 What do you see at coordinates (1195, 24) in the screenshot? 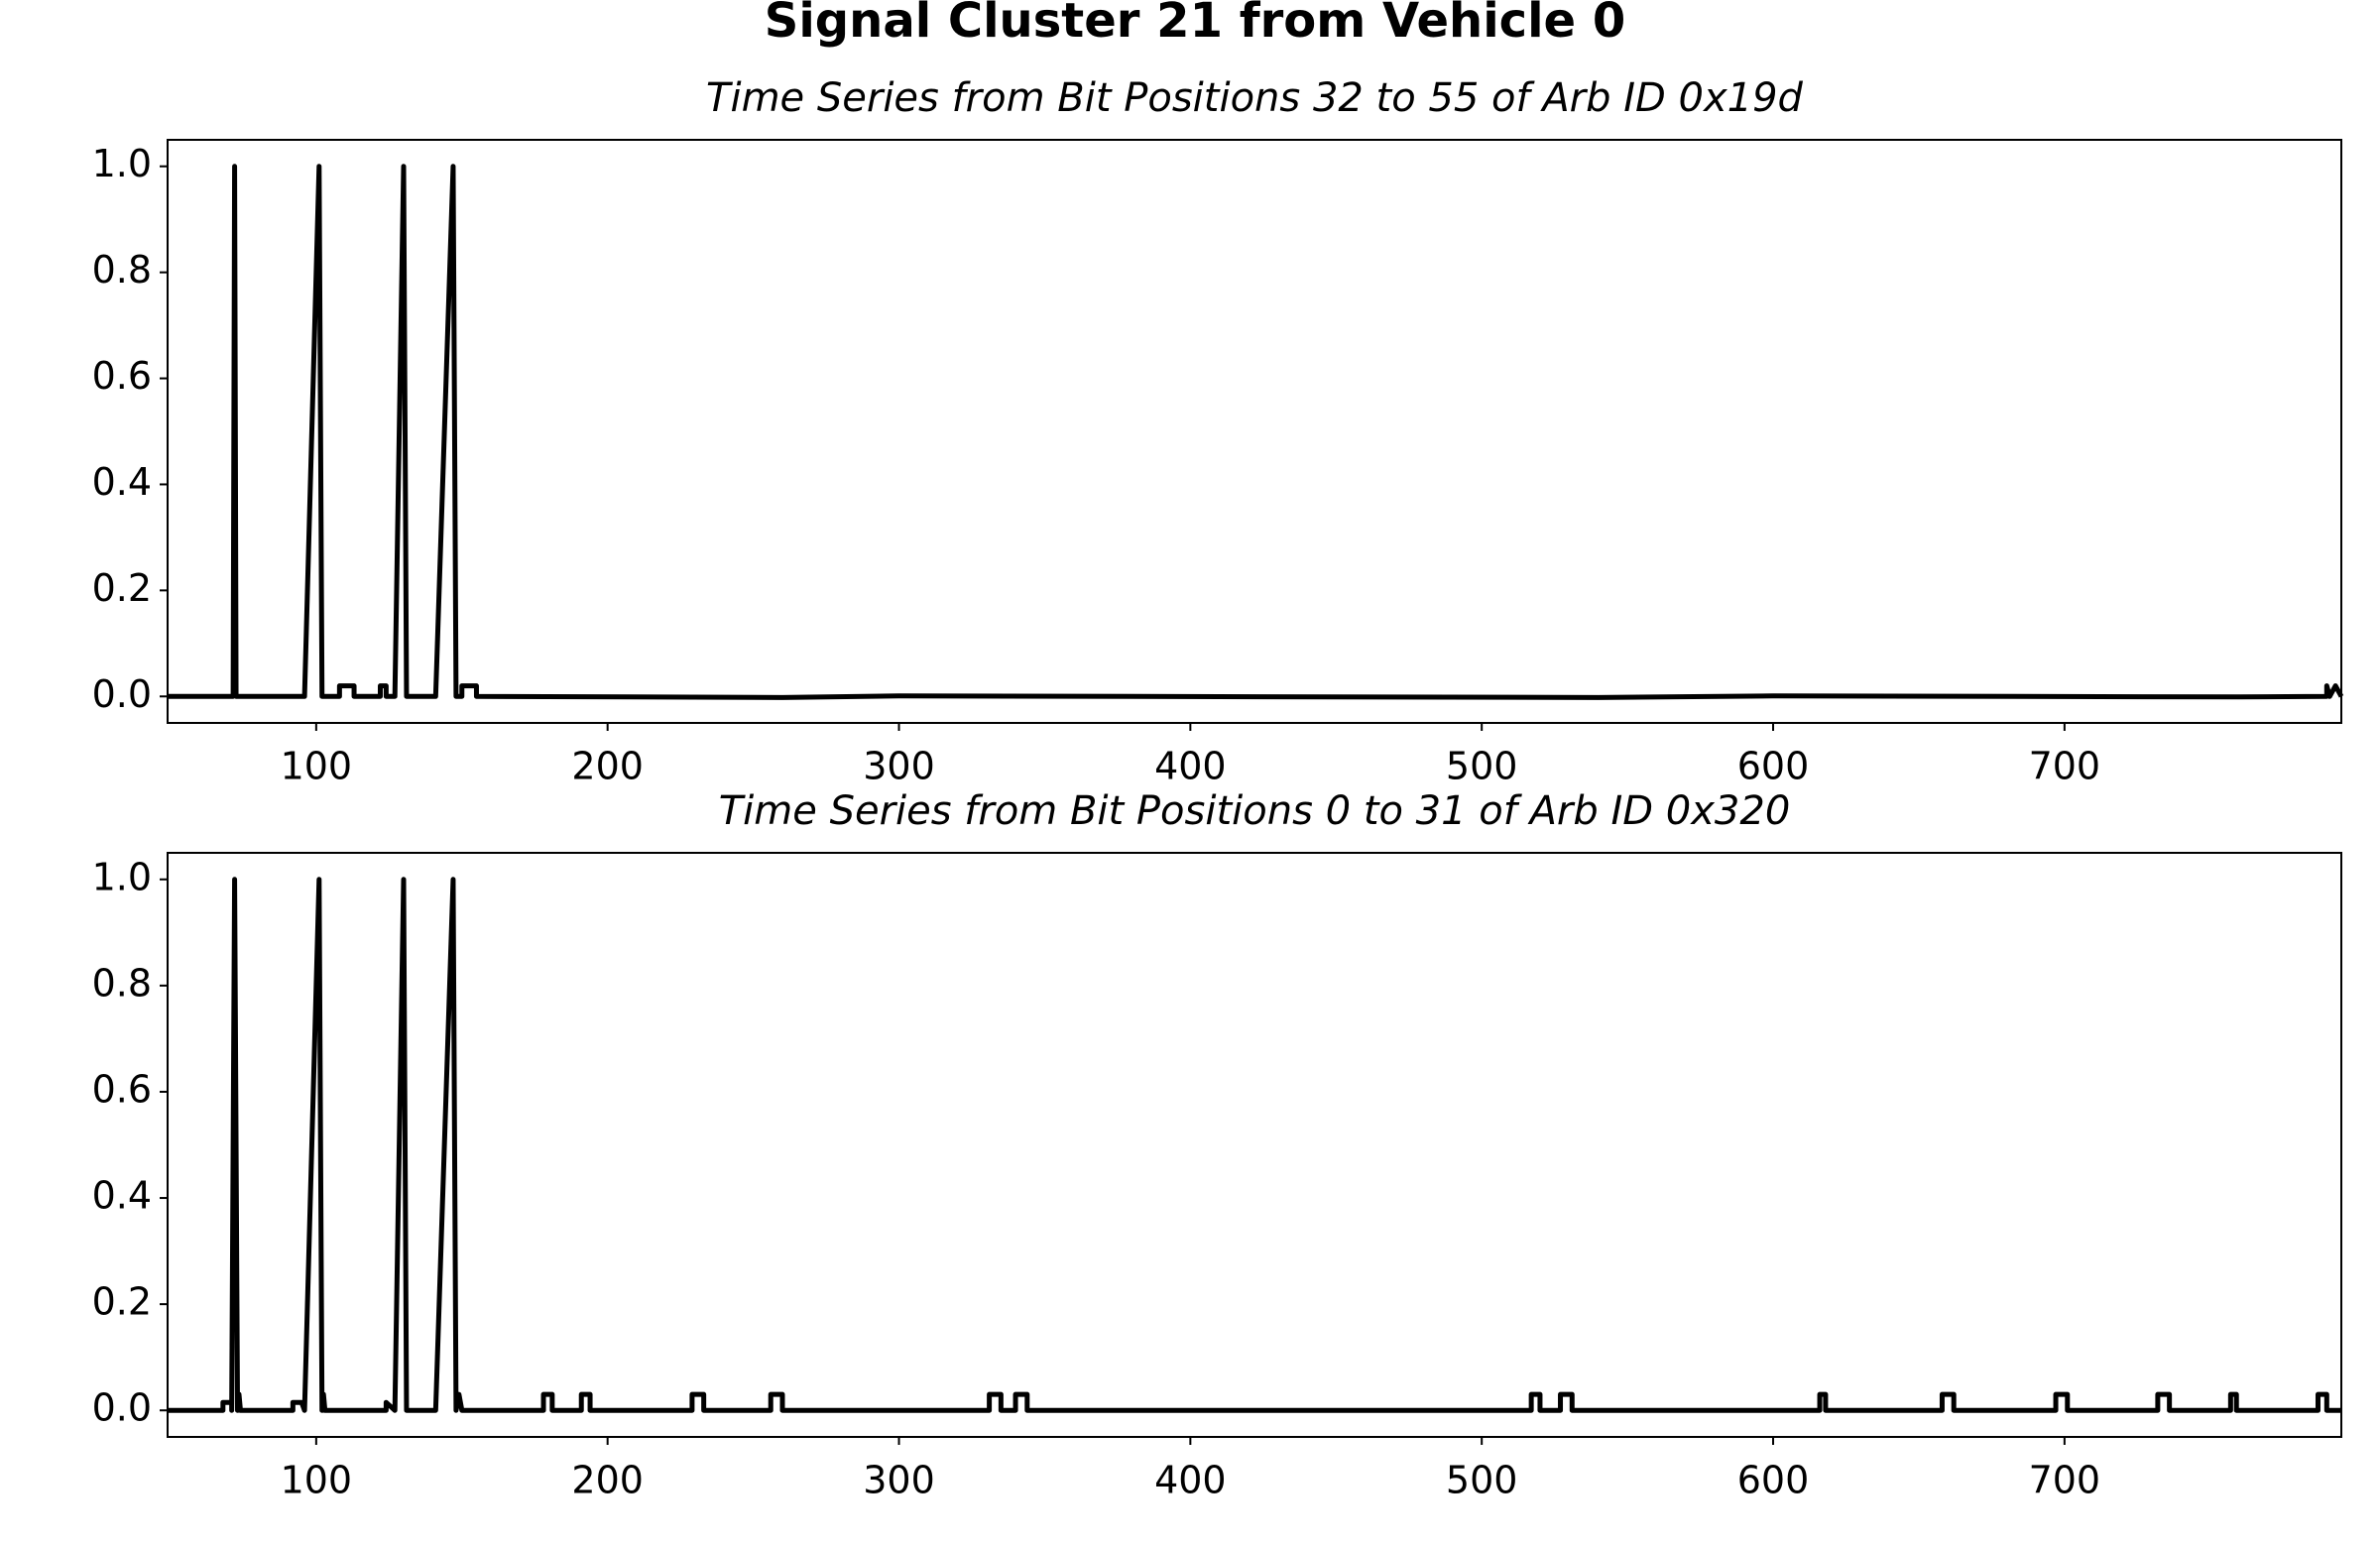
I see `figure-title: Signal Cluster 21 from Vehicle 0` at bounding box center [1195, 24].